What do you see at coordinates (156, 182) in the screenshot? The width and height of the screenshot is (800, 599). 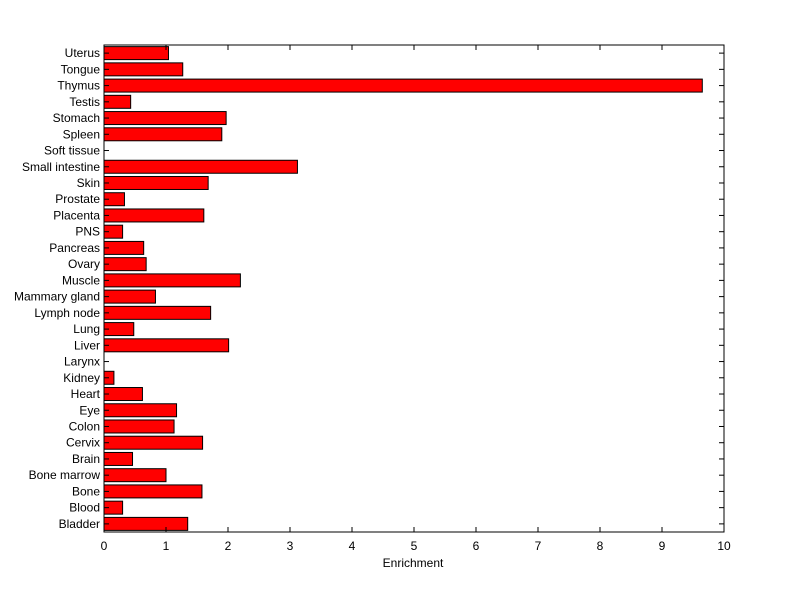 I see `bar-skin` at bounding box center [156, 182].